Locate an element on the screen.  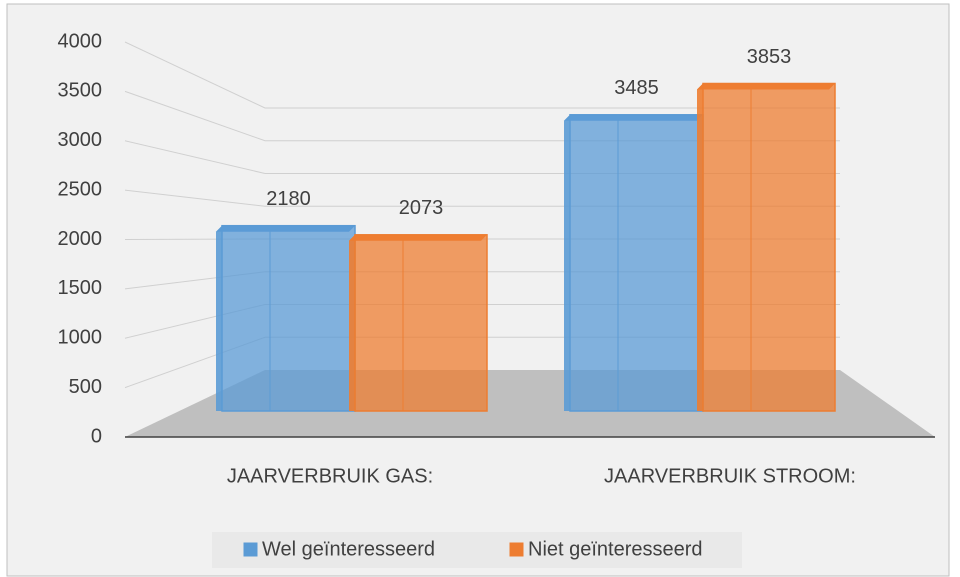
y-tick-label: 3500 is located at coordinates (80, 91).